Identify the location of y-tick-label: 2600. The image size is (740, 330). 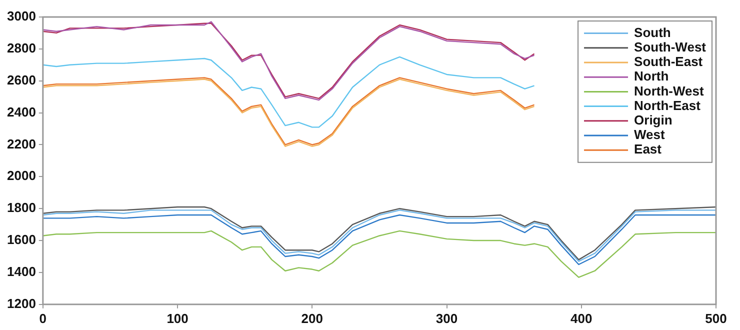
(21, 80).